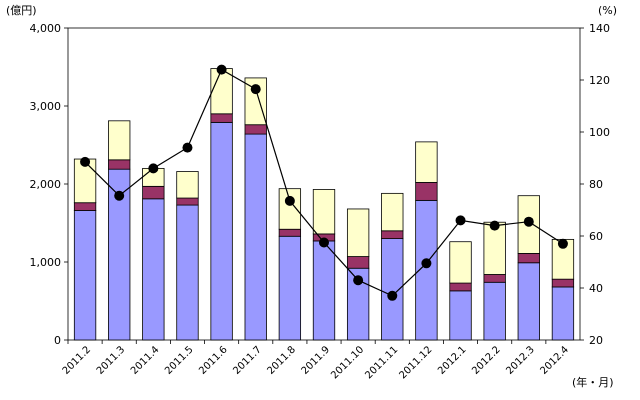 Image resolution: width=640 pixels, height=400 pixels. What do you see at coordinates (281, 360) in the screenshot?
I see `x-tick-label: 2011.8` at bounding box center [281, 360].